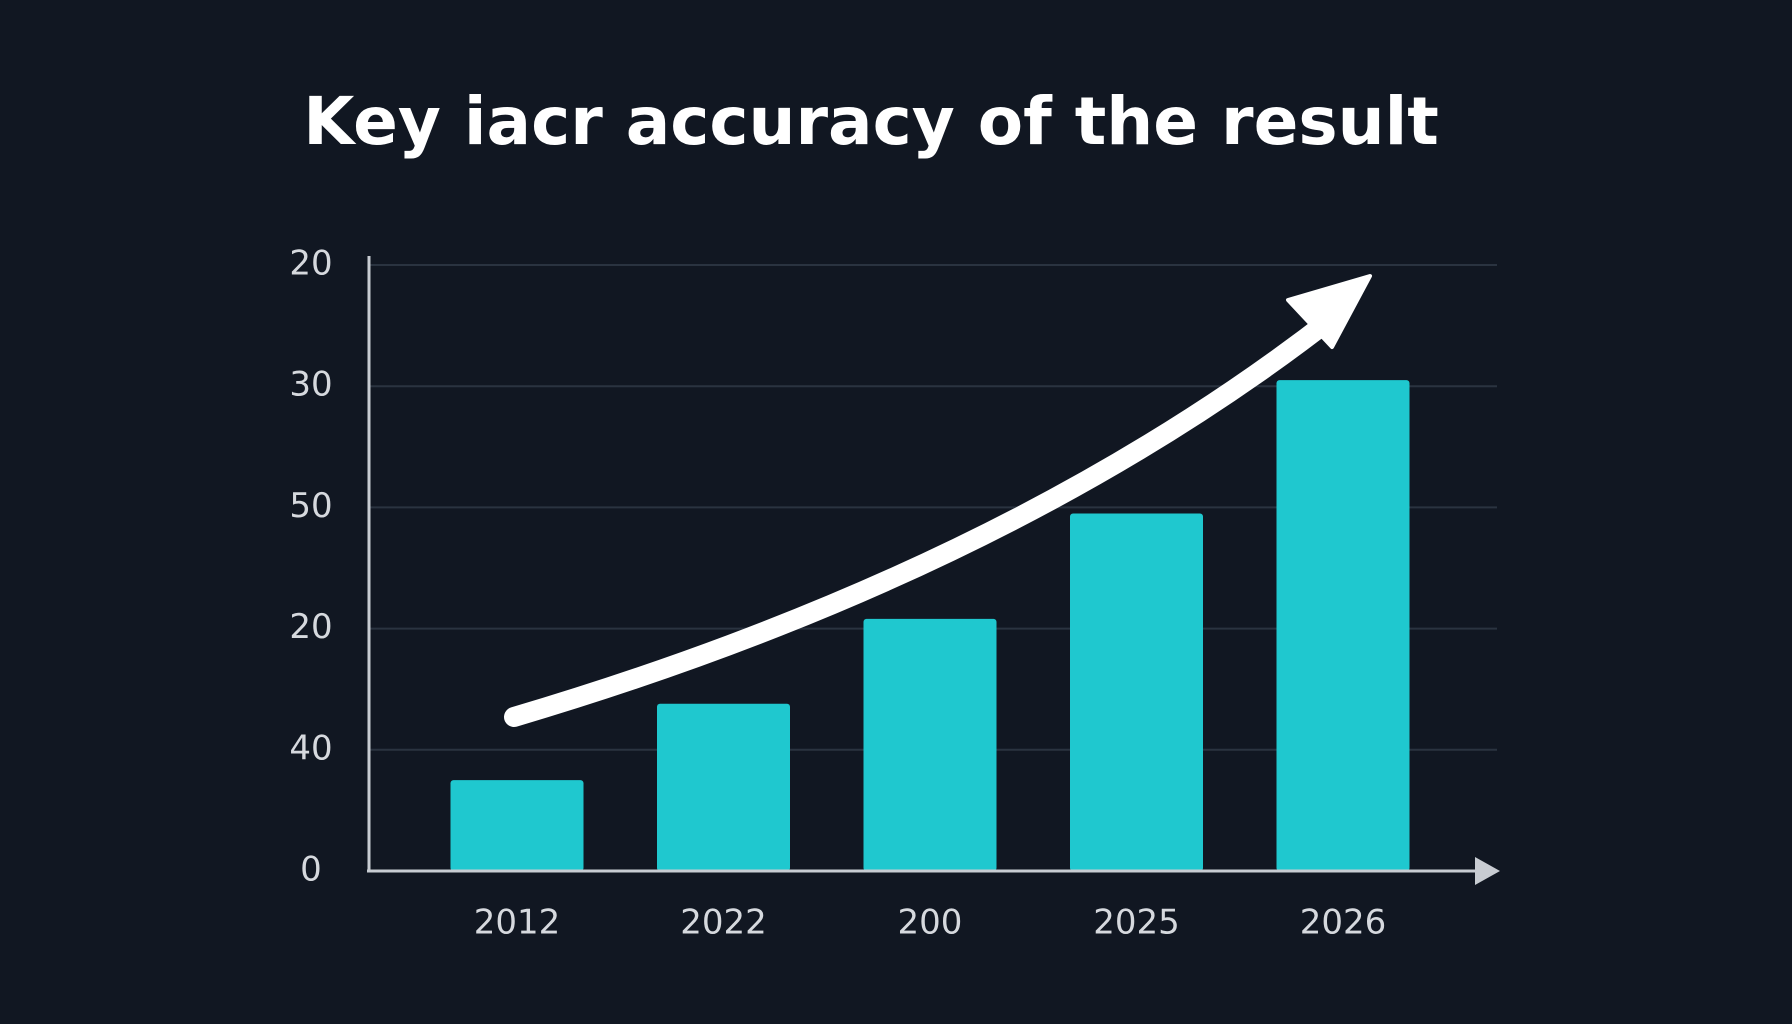  I want to click on x-tick-label: 2022, so click(723, 923).